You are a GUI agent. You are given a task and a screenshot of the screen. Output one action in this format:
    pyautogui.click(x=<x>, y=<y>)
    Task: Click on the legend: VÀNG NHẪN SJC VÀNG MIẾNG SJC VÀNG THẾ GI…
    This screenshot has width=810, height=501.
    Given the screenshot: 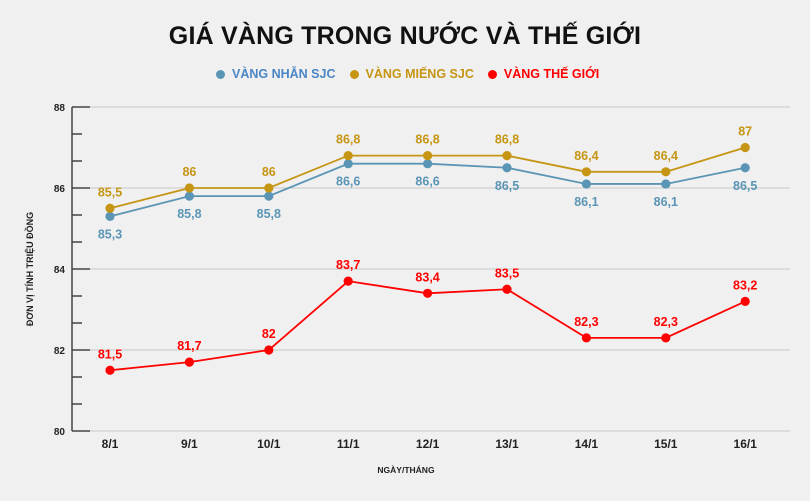 What is the action you would take?
    pyautogui.click(x=407, y=74)
    